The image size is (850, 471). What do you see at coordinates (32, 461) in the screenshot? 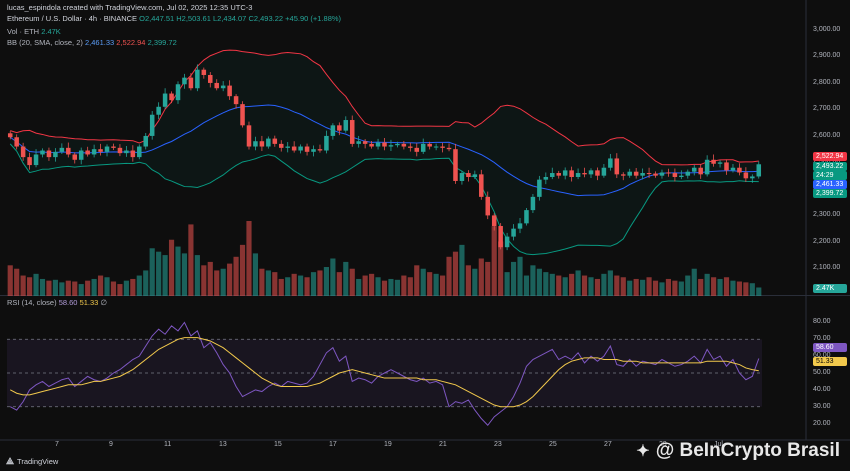
I see `tradingview-logo: ⟁ TradingView` at bounding box center [32, 461].